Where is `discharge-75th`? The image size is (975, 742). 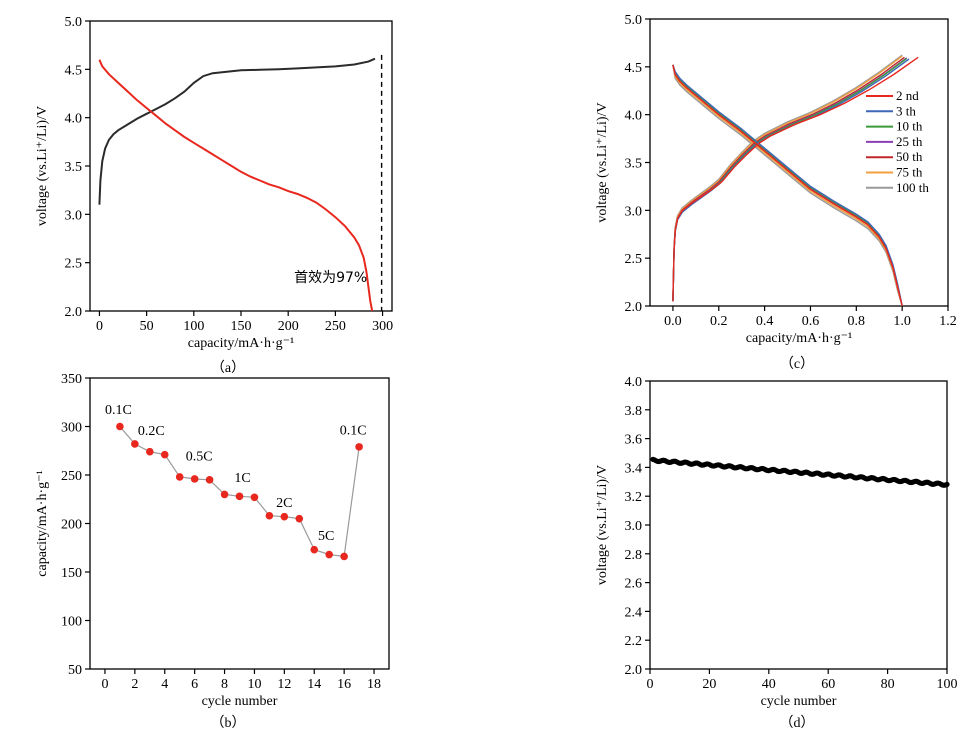
discharge-75th is located at coordinates (787, 185).